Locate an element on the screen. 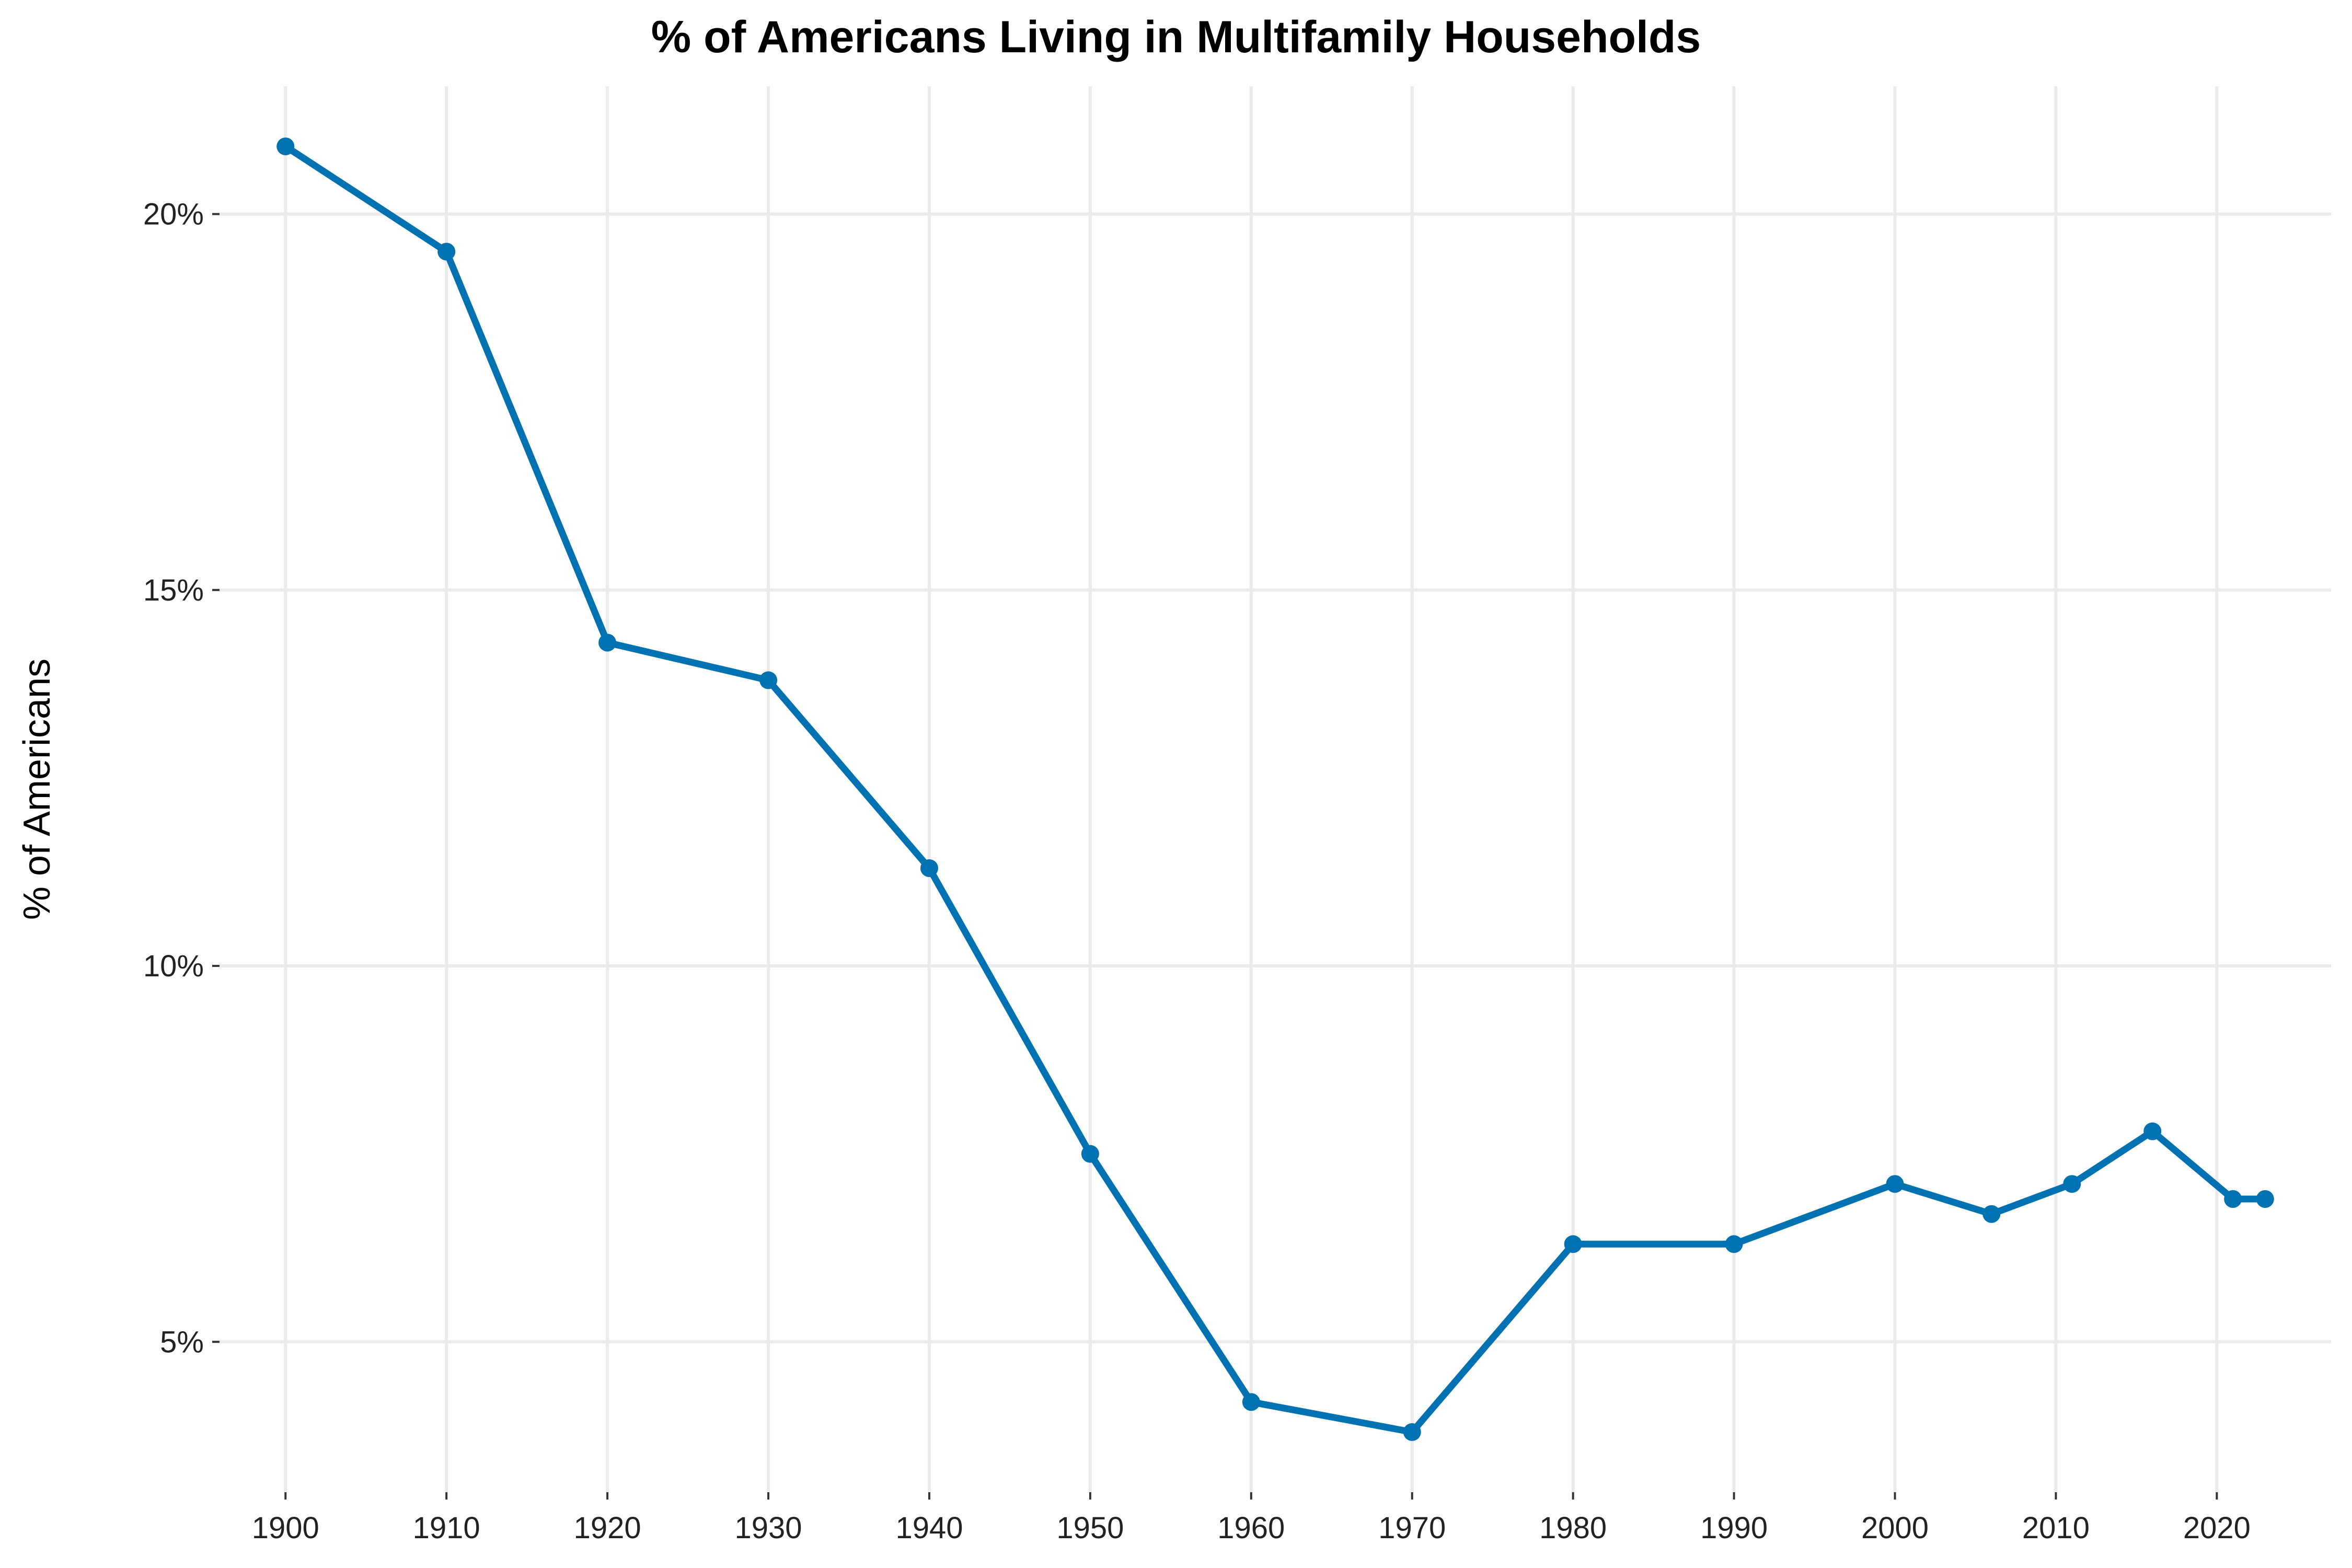 The height and width of the screenshot is (1568, 2352). y-axis-label: % of Americans is located at coordinates (37, 789).